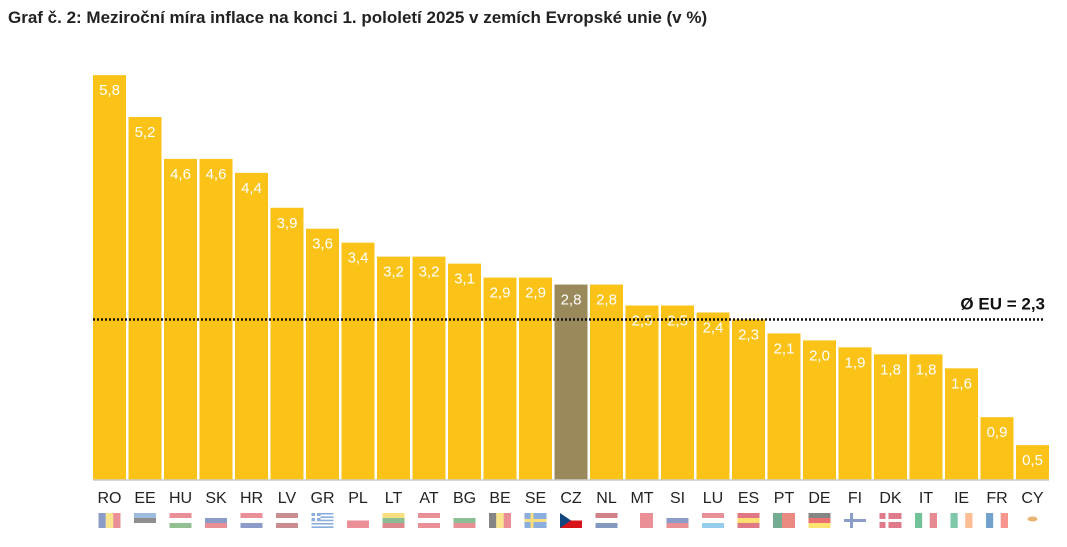 Image resolution: width=1067 pixels, height=547 pixels. Describe the element at coordinates (961, 498) in the screenshot. I see `category-label: IE` at that location.